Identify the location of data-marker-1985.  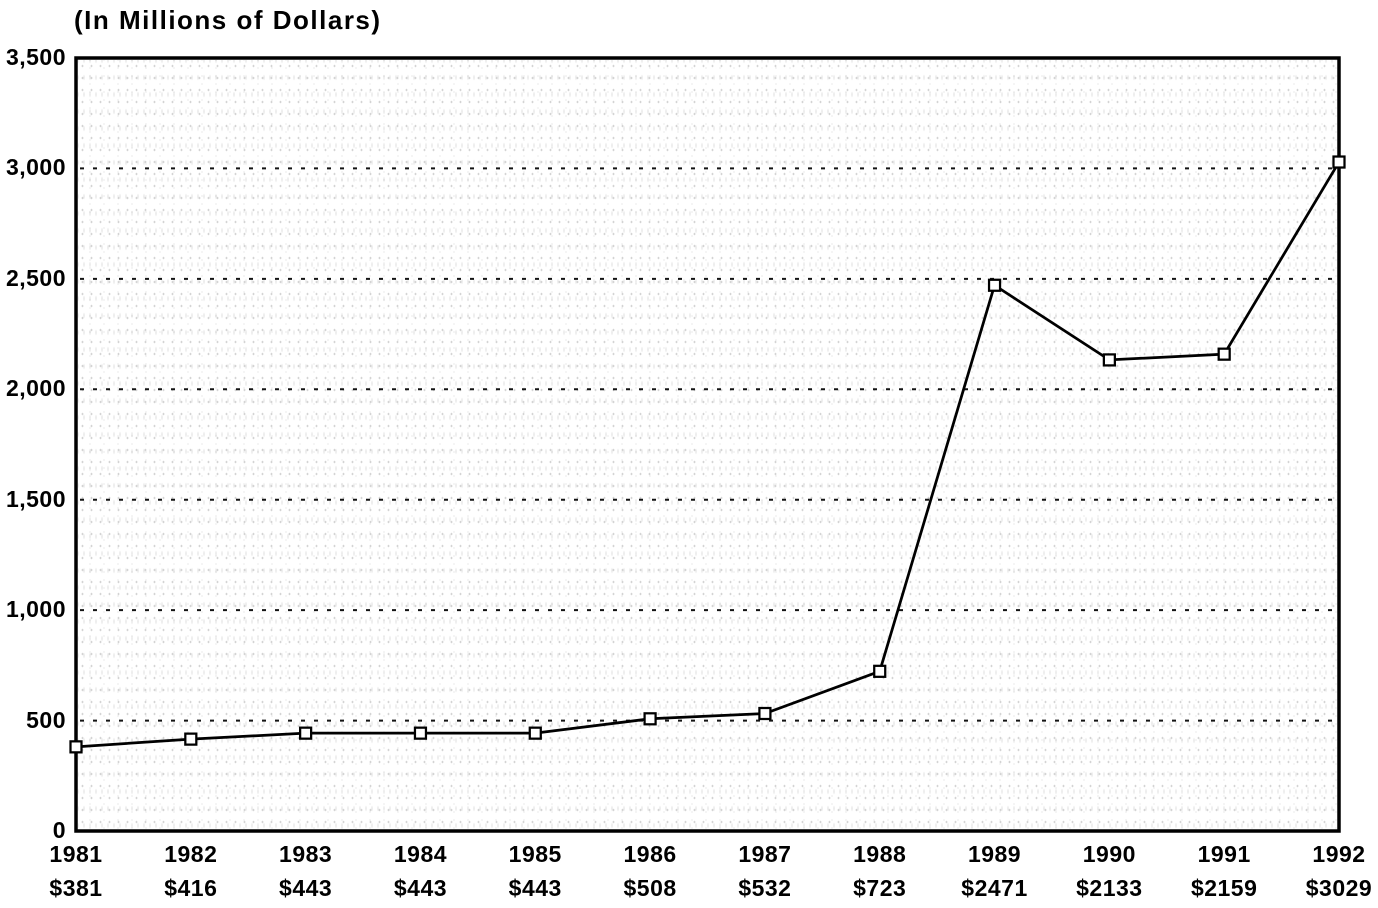
(535, 733).